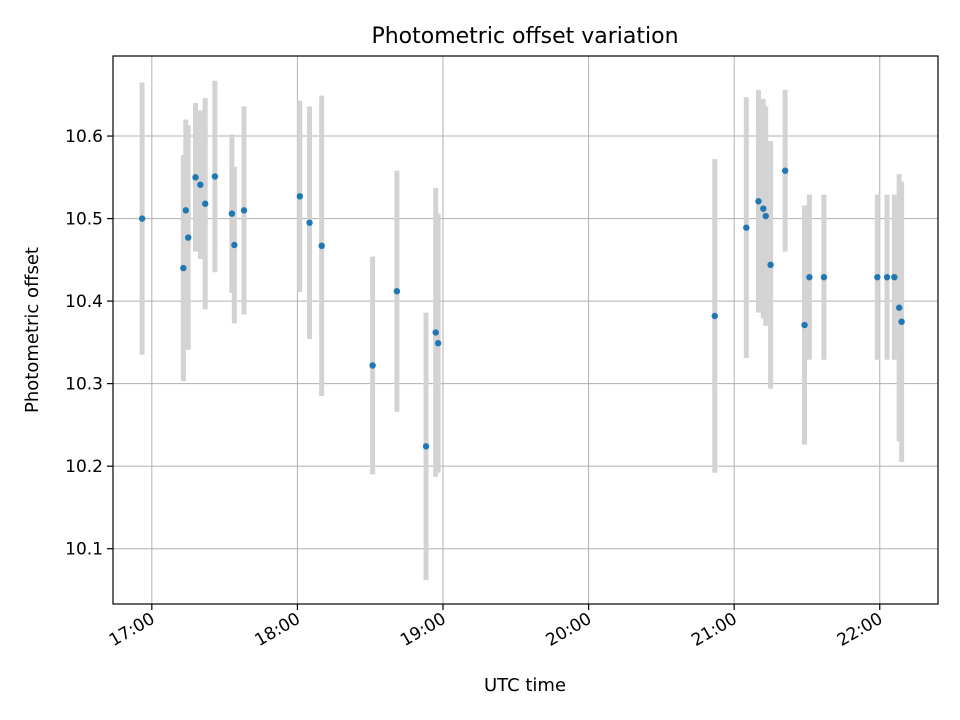 This screenshot has height=720, width=960. Describe the element at coordinates (84, 385) in the screenshot. I see `y-tick-label: 10.3` at that location.